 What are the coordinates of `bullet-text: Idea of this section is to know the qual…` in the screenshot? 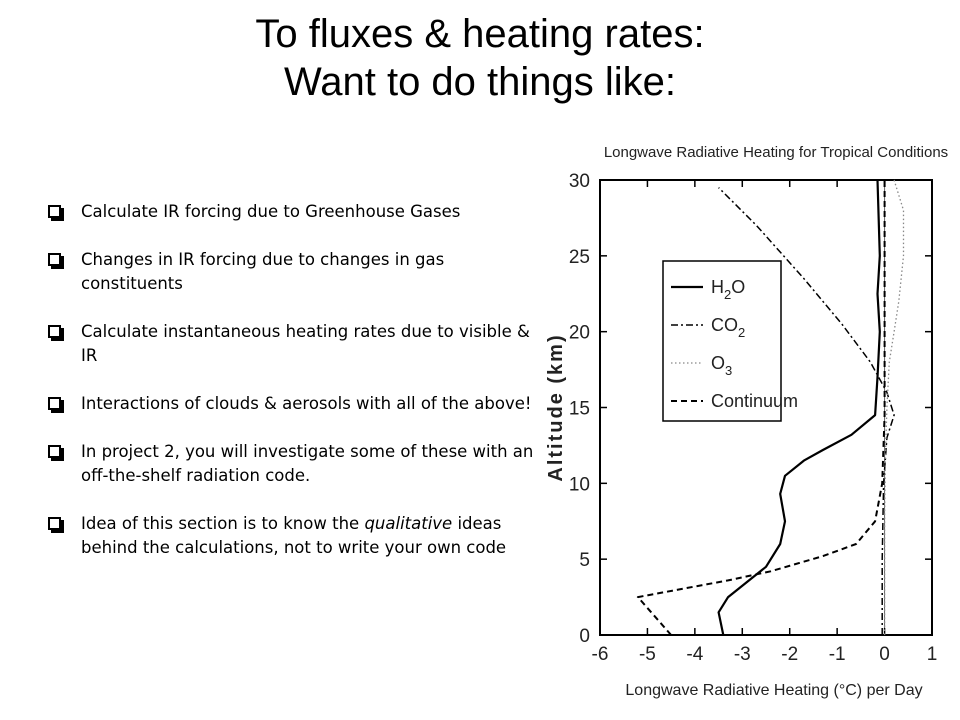 It's located at (309, 536).